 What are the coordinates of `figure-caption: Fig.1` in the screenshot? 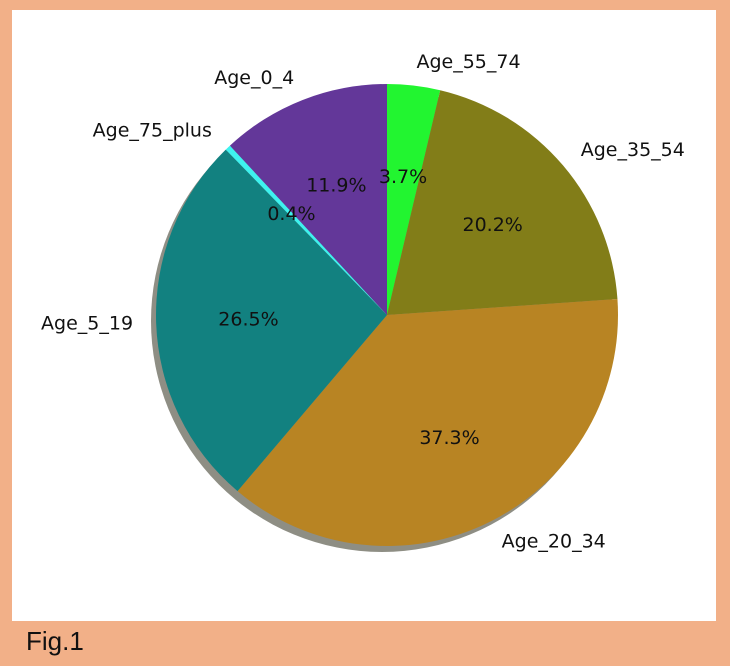 It's located at (55, 641).